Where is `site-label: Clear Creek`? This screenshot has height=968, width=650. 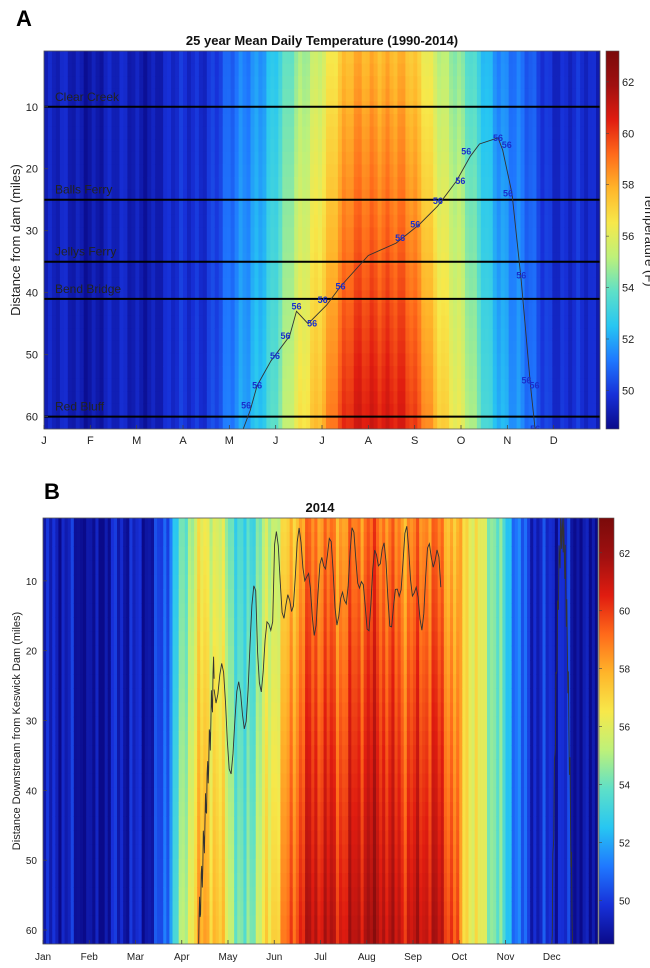 site-label: Clear Creek is located at coordinates (87, 97).